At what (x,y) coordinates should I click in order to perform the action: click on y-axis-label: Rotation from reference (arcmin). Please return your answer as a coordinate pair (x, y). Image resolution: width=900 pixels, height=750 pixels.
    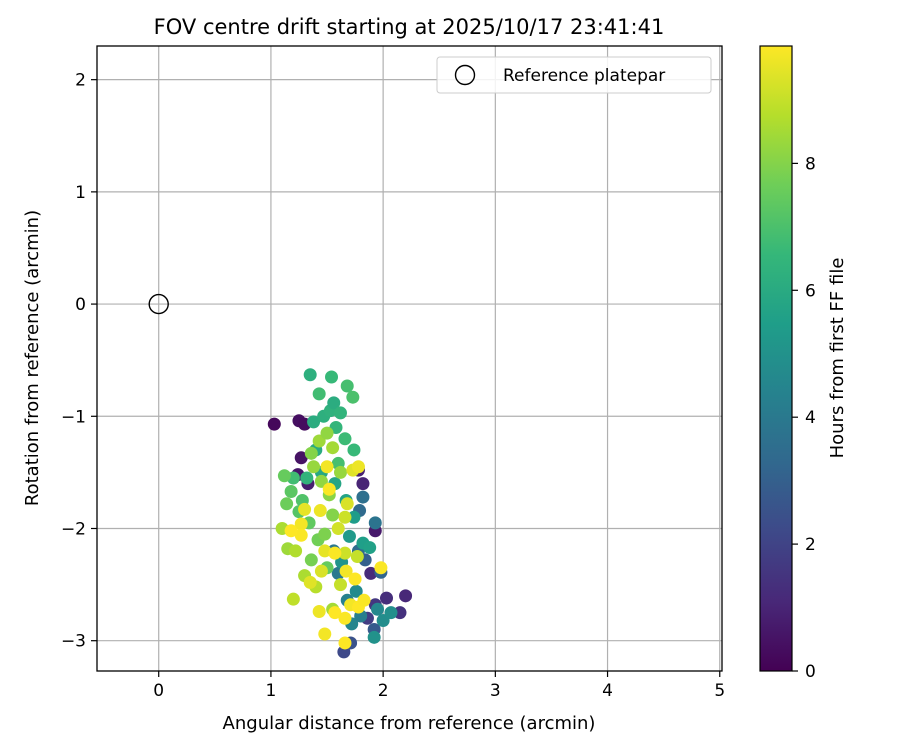
    Looking at the image, I should click on (32, 358).